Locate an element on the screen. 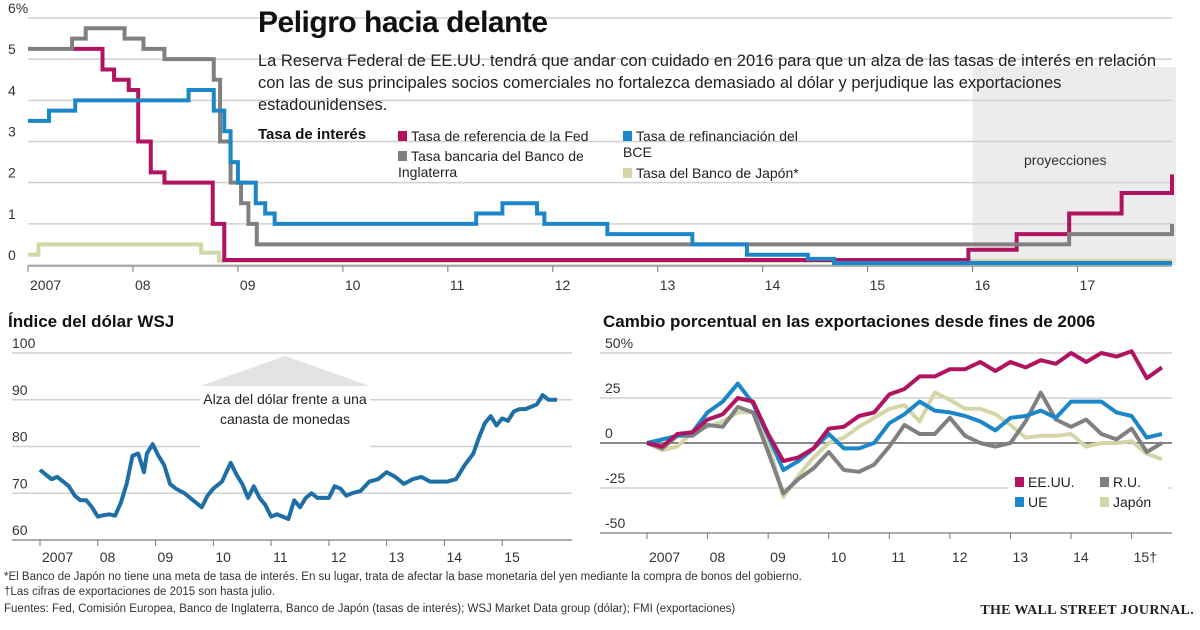 The width and height of the screenshot is (1200, 630). rates-ytick-label: 4 is located at coordinates (12, 90).